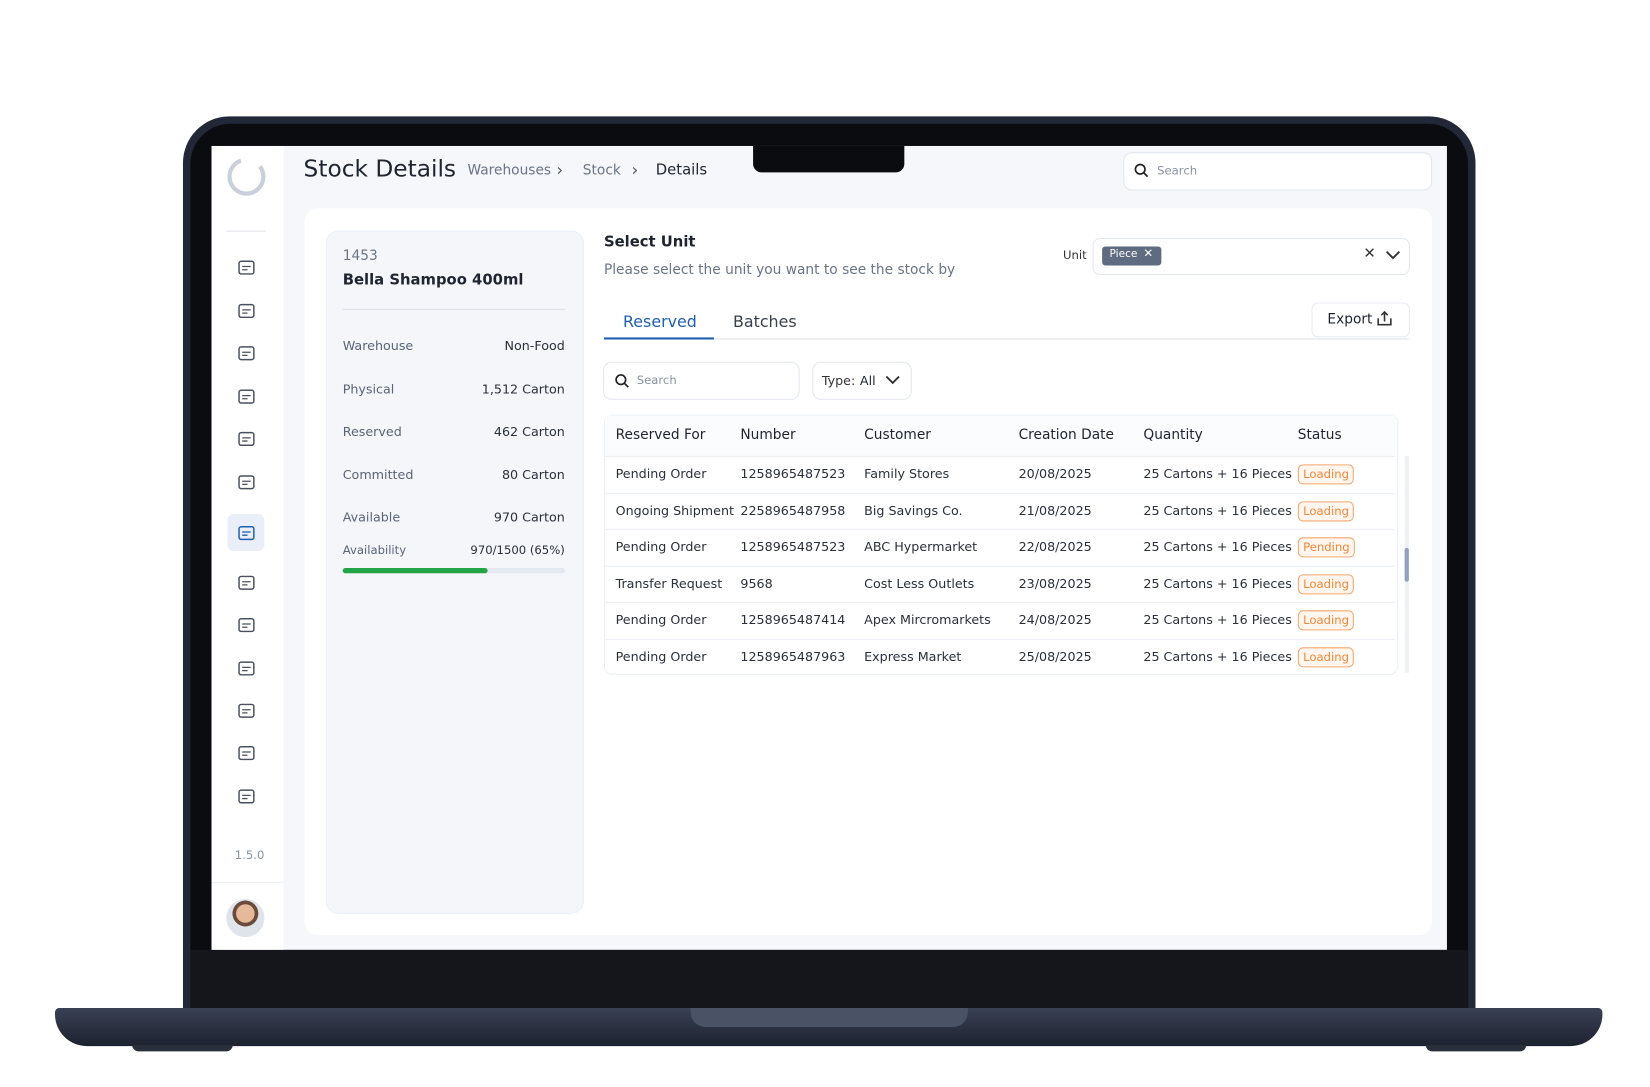 This screenshot has width=1650, height=1087. I want to click on field-value: 1,512 Carton, so click(523, 389).